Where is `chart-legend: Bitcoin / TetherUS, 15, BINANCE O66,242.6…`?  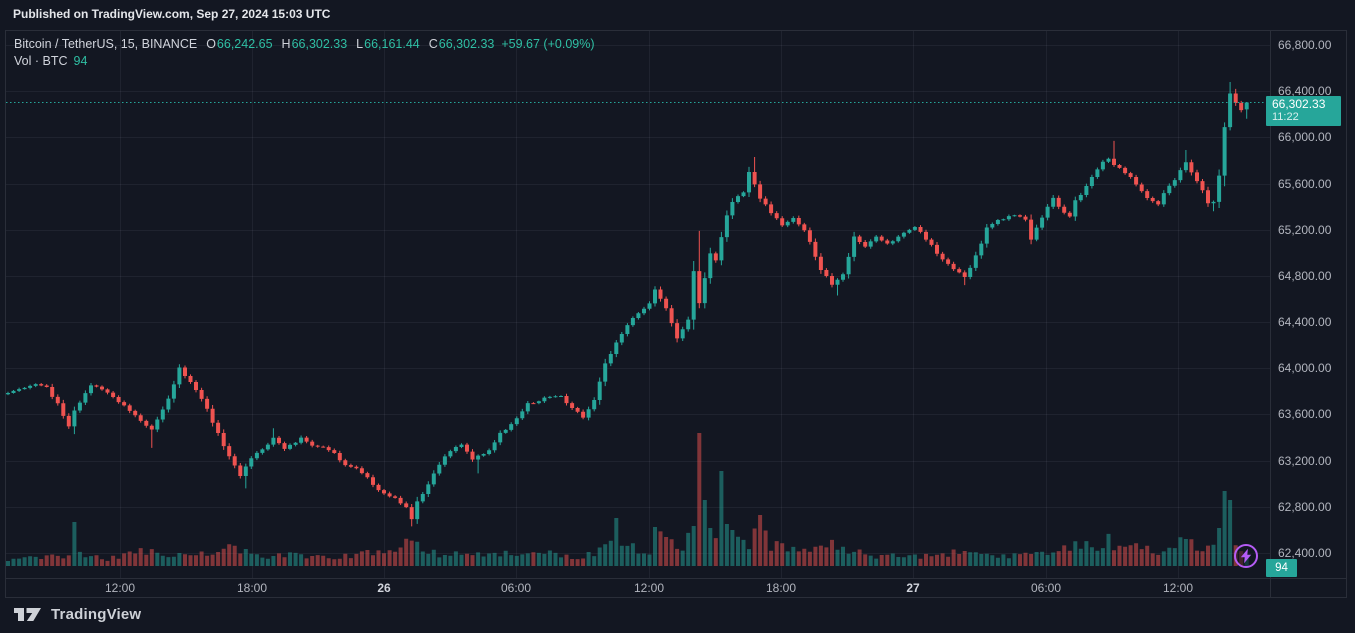 chart-legend: Bitcoin / TetherUS, 15, BINANCE O66,242.6… is located at coordinates (304, 53).